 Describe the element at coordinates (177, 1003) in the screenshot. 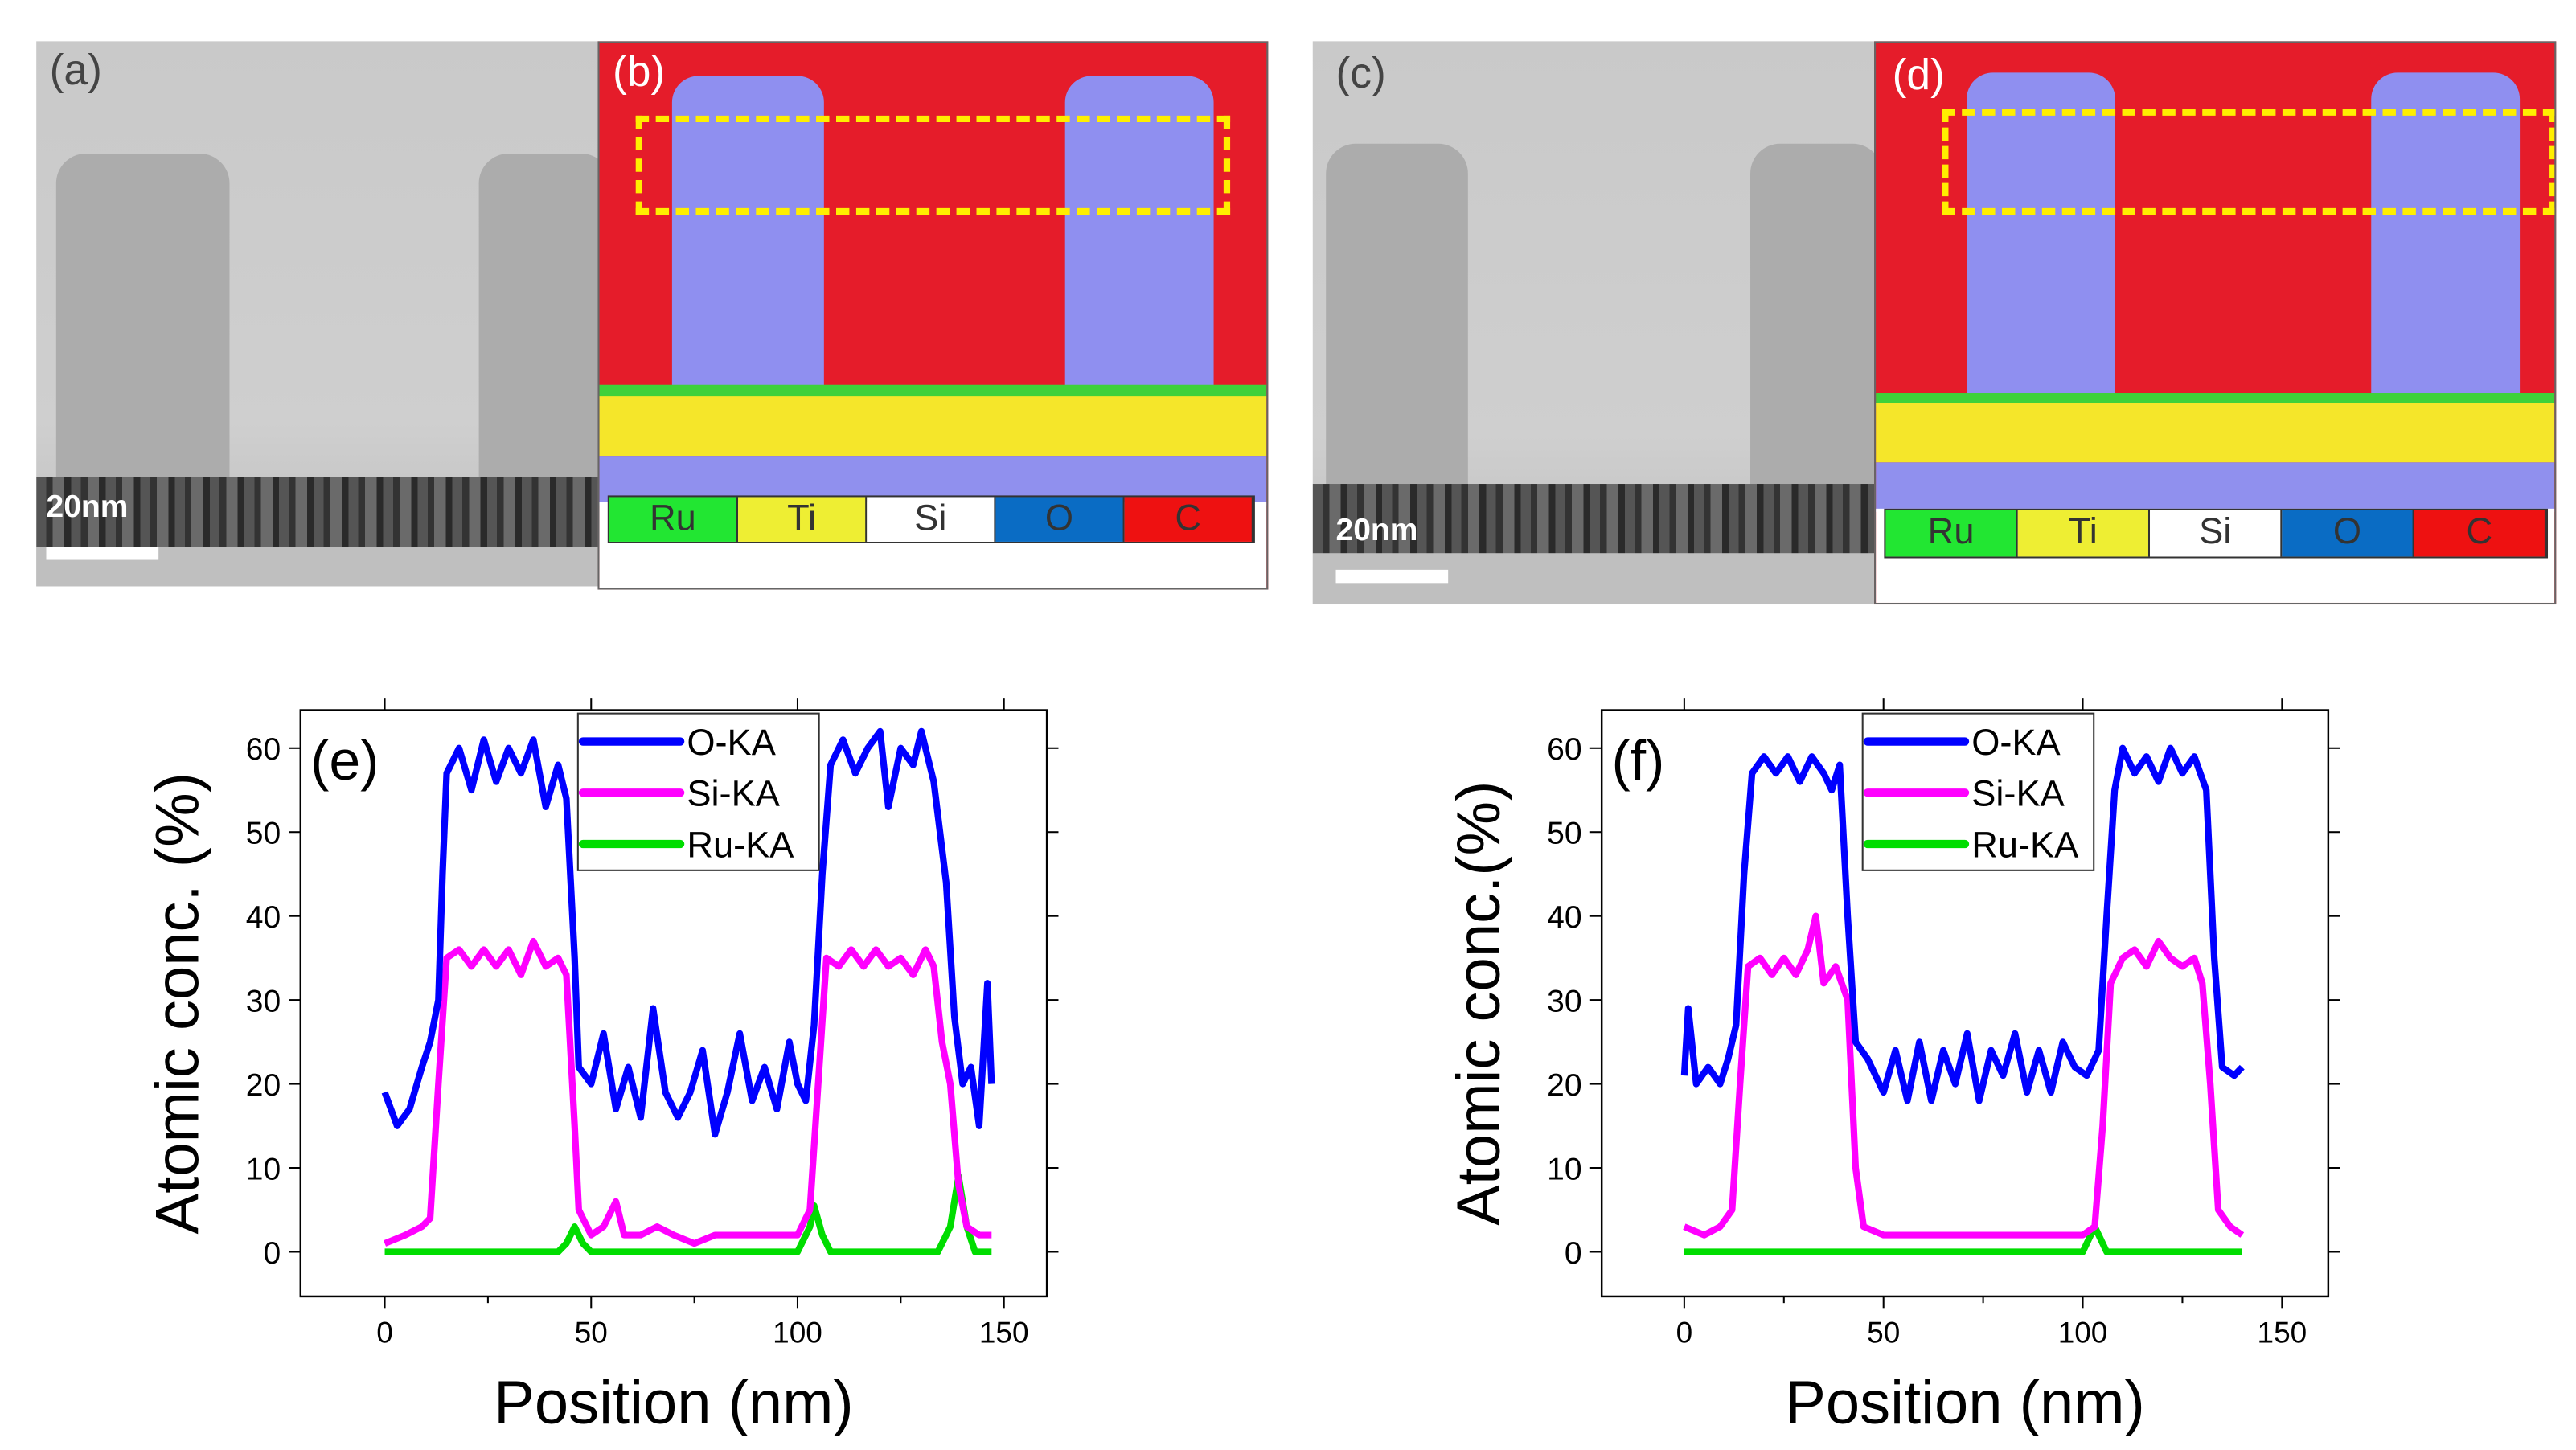

I see `y-axis-title: Atomic conc. (%)` at that location.